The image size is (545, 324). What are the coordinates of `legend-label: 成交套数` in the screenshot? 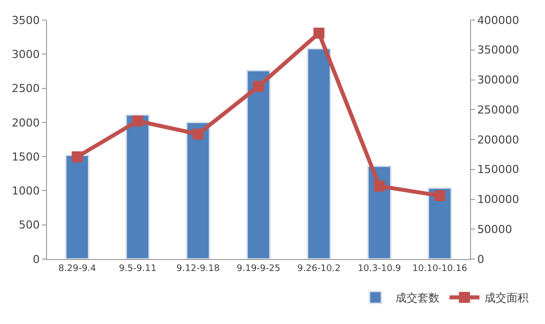 It's located at (417, 298).